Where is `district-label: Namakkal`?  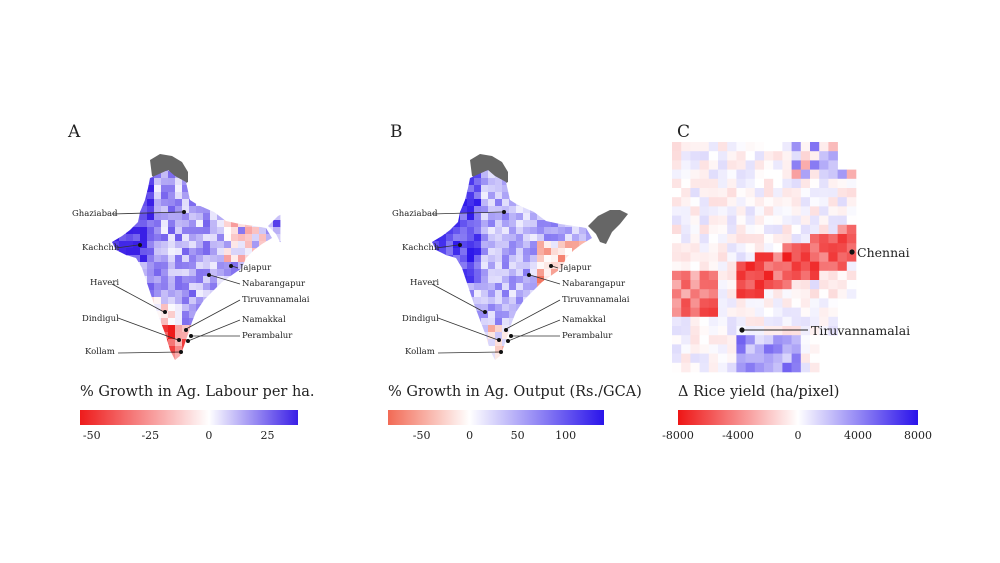
district-label: Namakkal is located at coordinates (264, 320).